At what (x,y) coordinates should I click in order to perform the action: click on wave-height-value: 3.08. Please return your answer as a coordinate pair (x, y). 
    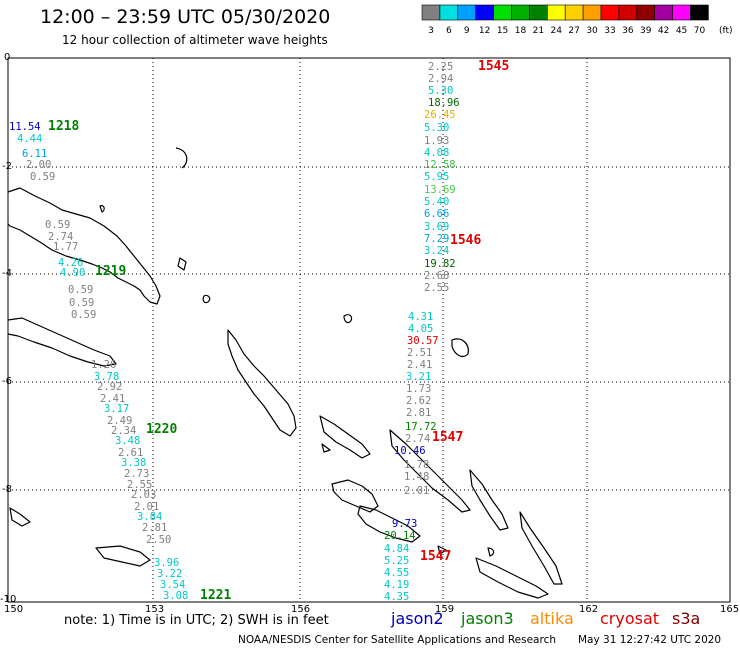
    Looking at the image, I should click on (176, 596).